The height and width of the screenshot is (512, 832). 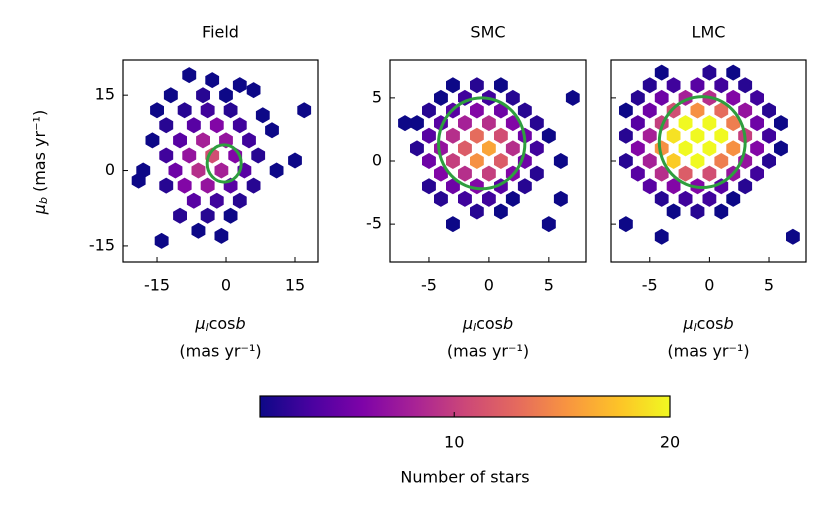 What do you see at coordinates (374, 223) in the screenshot?
I see `y-tick-label: -5` at bounding box center [374, 223].